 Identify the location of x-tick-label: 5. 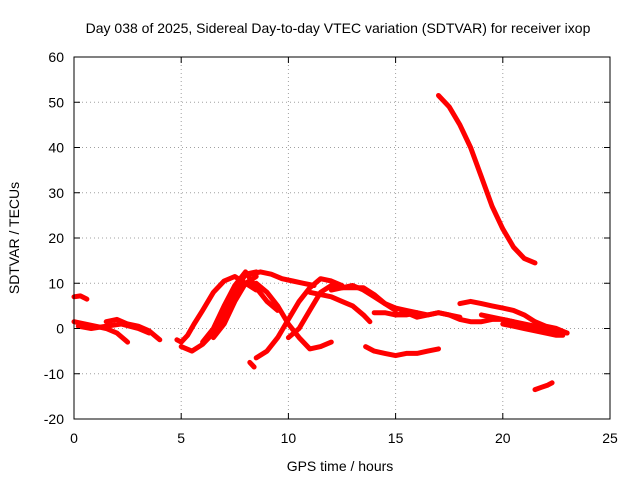
(181, 438).